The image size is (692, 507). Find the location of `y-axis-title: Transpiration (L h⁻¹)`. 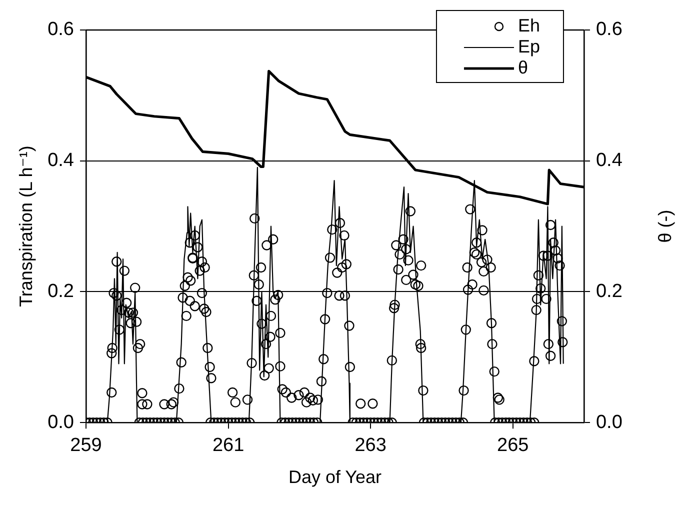

y-axis-title: Transpiration (L h⁻¹) is located at coordinates (26, 226).